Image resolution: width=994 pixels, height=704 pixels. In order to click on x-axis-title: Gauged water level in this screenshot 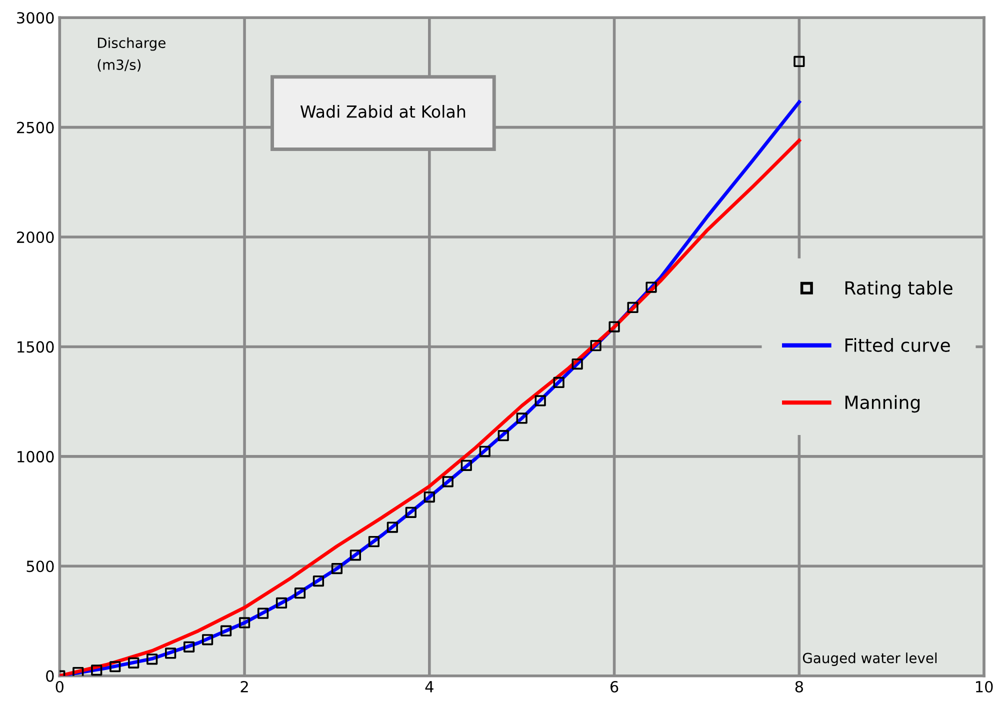, I will do `click(869, 659)`.